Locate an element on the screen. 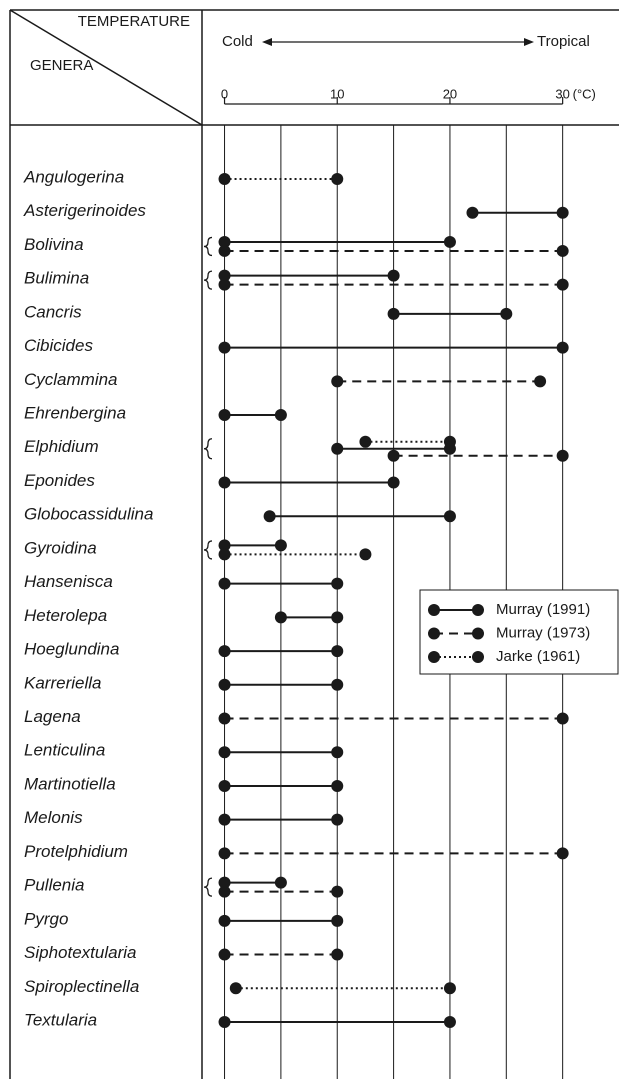  unit-label: (°C) is located at coordinates (584, 93).